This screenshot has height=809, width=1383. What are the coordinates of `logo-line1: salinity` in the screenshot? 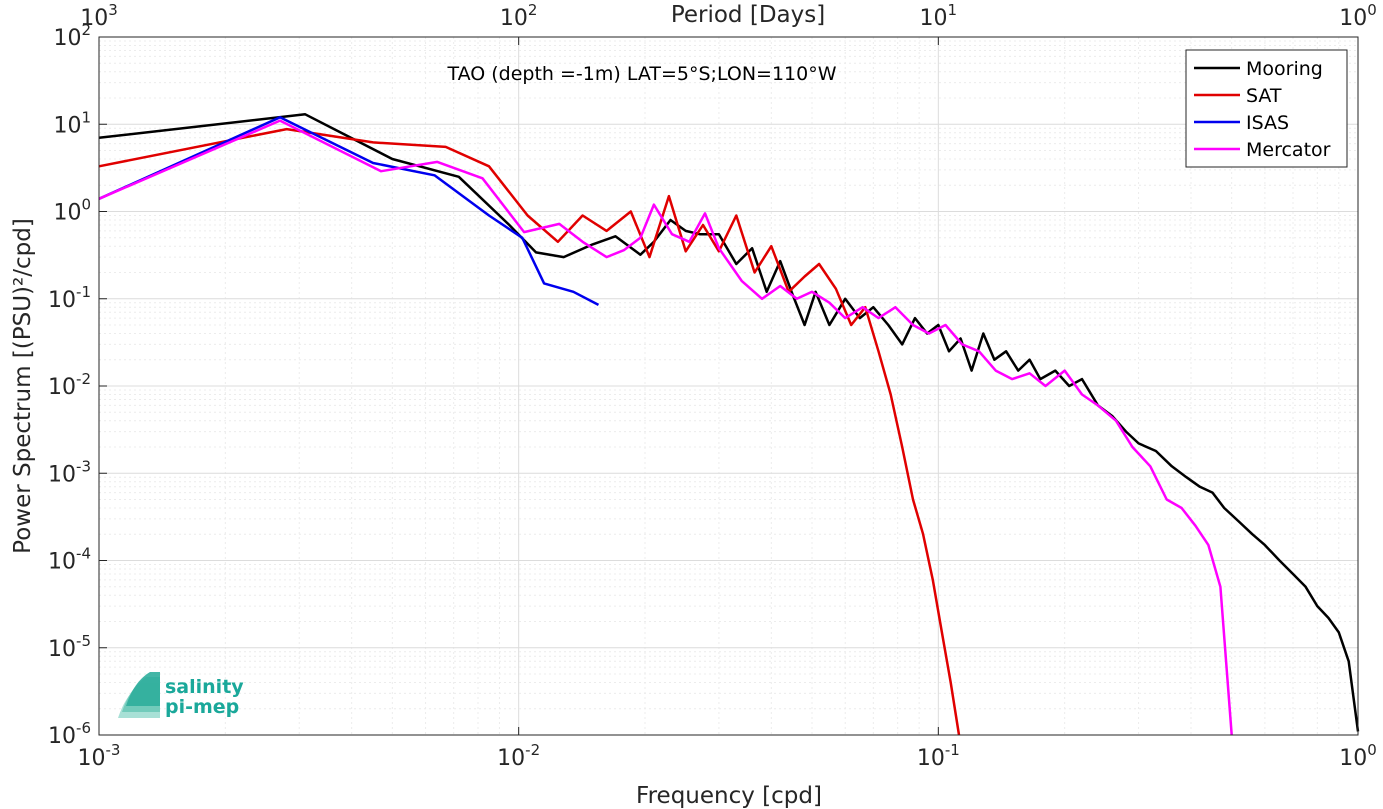 It's located at (204, 687).